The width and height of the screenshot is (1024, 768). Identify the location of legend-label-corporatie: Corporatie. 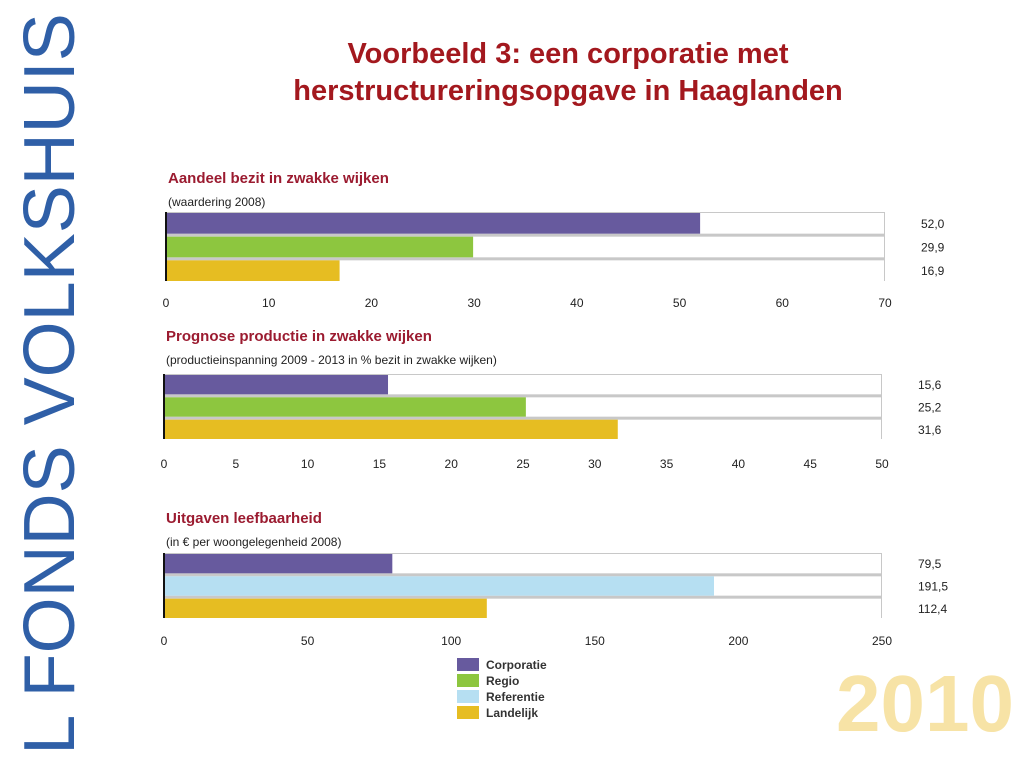
(516, 665).